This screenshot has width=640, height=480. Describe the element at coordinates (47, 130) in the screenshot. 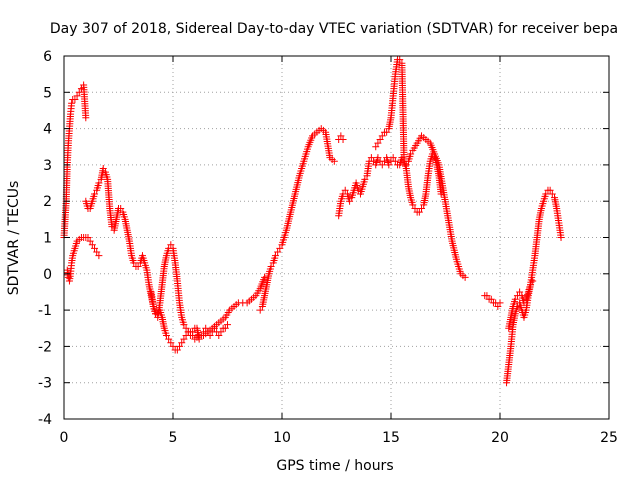

I see `y-tick-label: 4` at that location.